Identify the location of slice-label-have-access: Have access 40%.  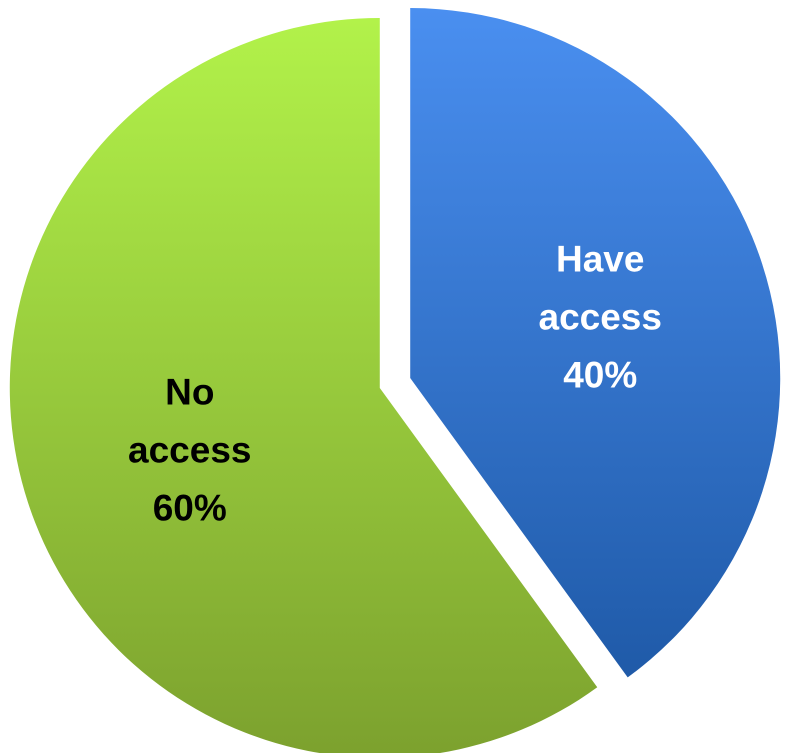
(600, 316).